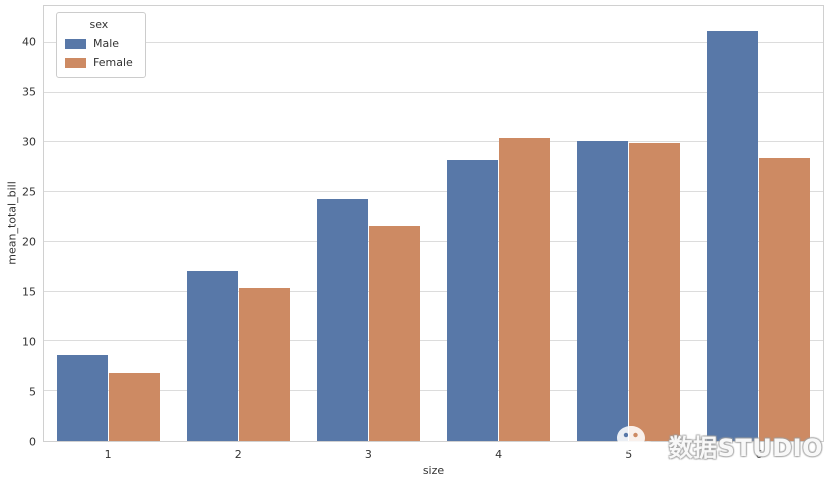 The height and width of the screenshot is (482, 831). I want to click on y-tick-label-20: 20, so click(29, 242).